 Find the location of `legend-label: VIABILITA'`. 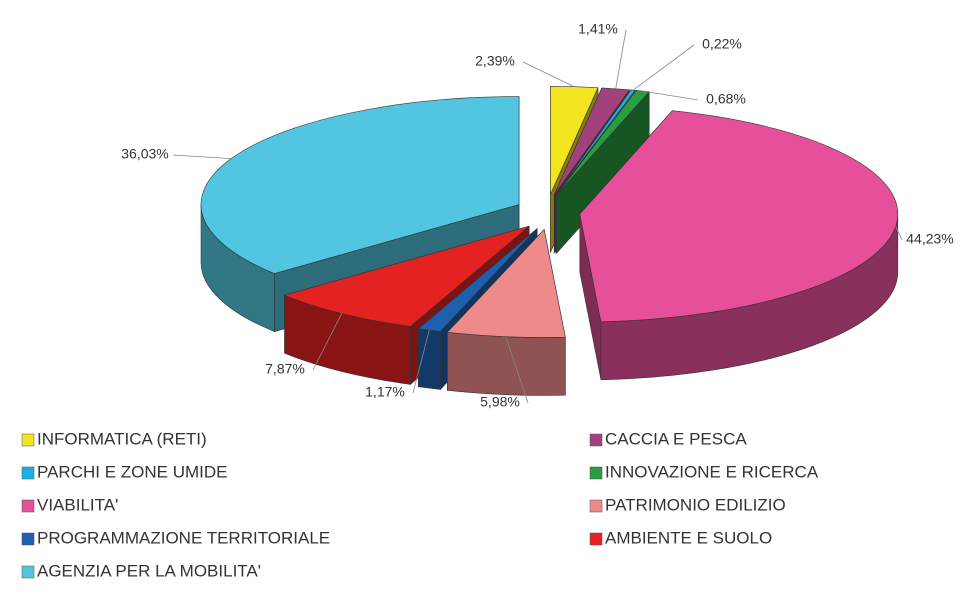

legend-label: VIABILITA' is located at coordinates (77, 504).